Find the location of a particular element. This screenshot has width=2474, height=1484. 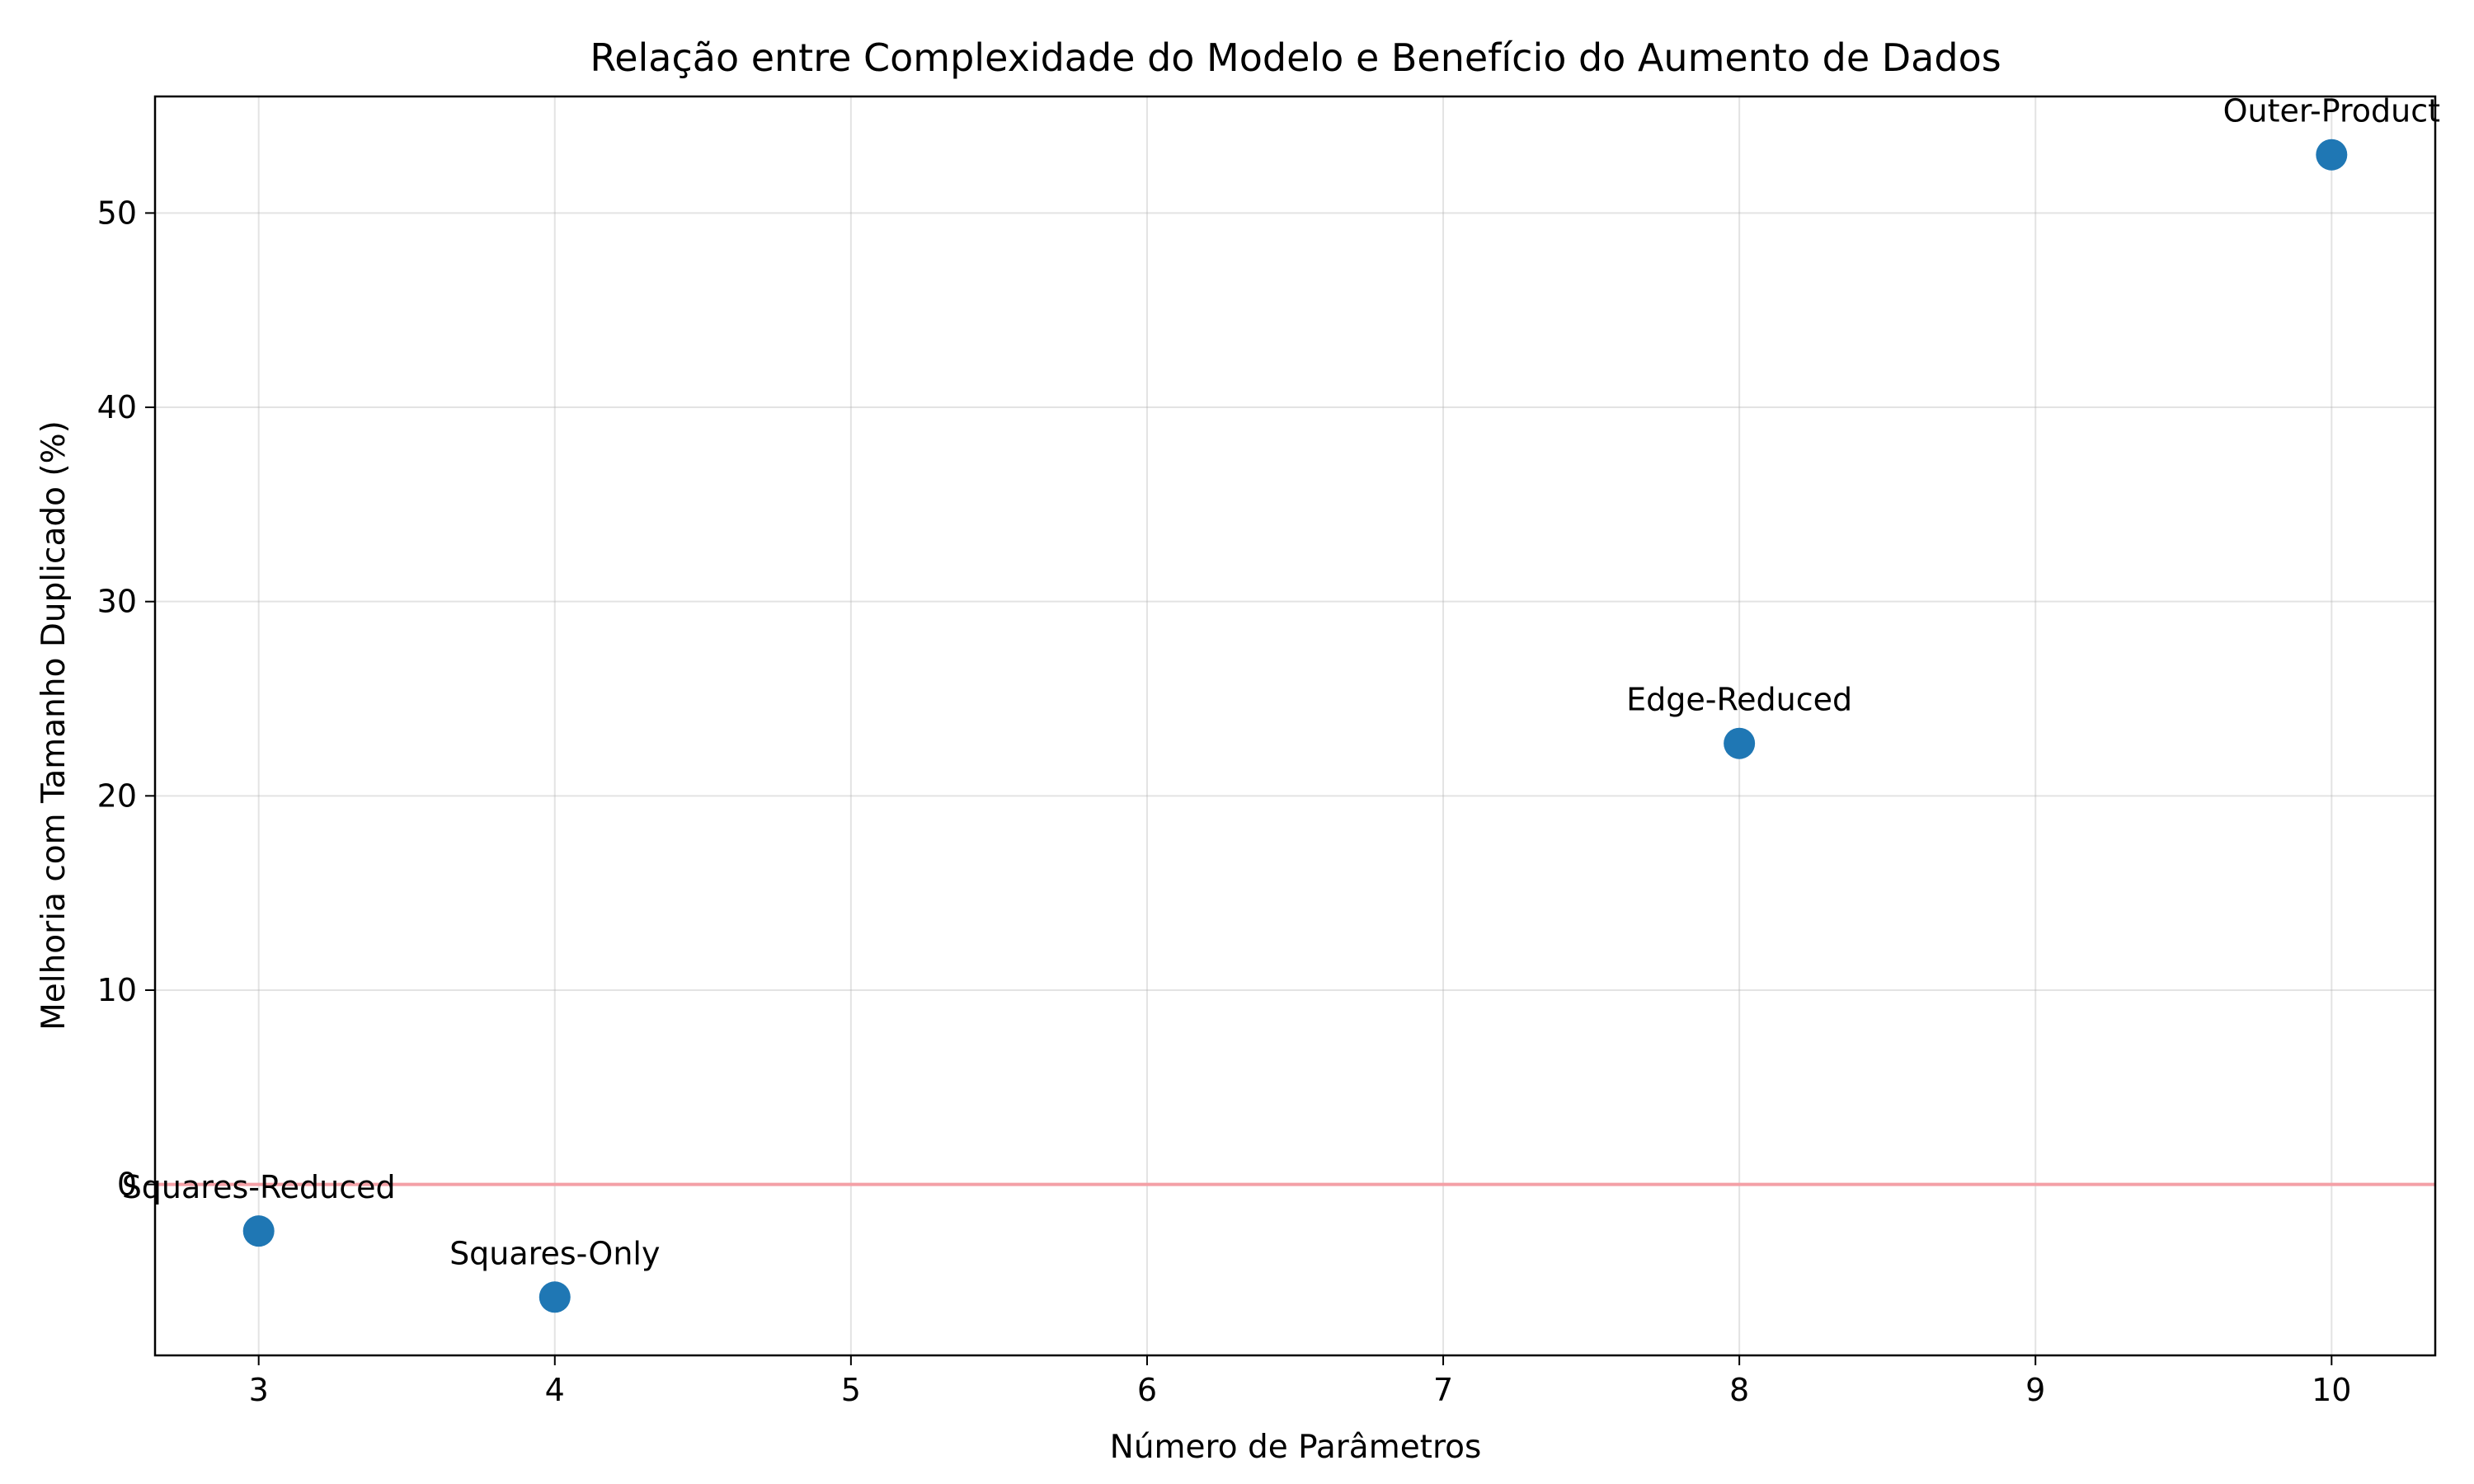

y-tick-label: 0 is located at coordinates (127, 1185).